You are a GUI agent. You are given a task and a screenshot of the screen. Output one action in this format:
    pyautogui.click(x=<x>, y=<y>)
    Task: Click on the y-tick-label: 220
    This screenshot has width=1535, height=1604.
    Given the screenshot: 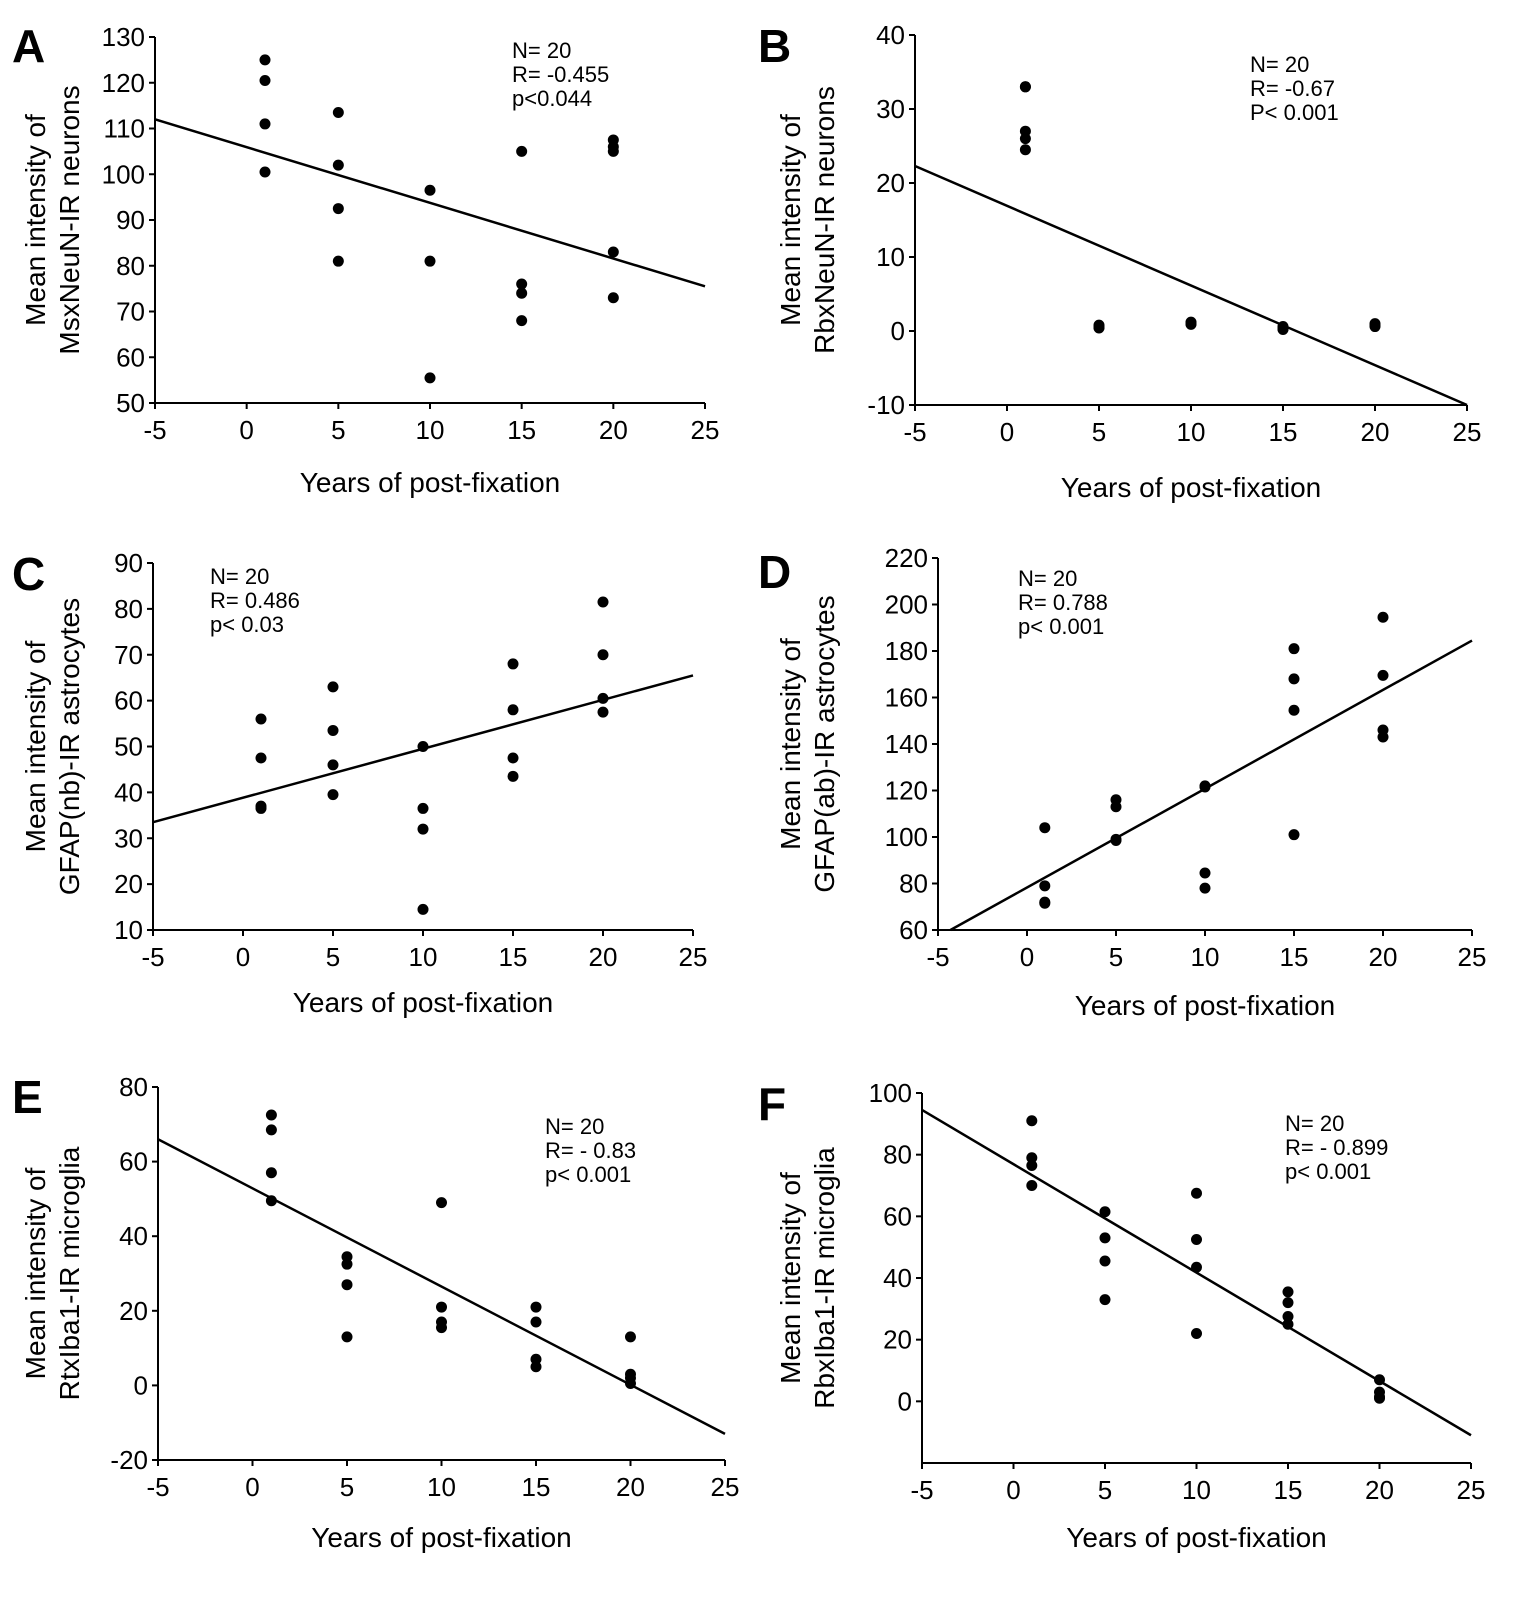 What is the action you would take?
    pyautogui.click(x=906, y=558)
    